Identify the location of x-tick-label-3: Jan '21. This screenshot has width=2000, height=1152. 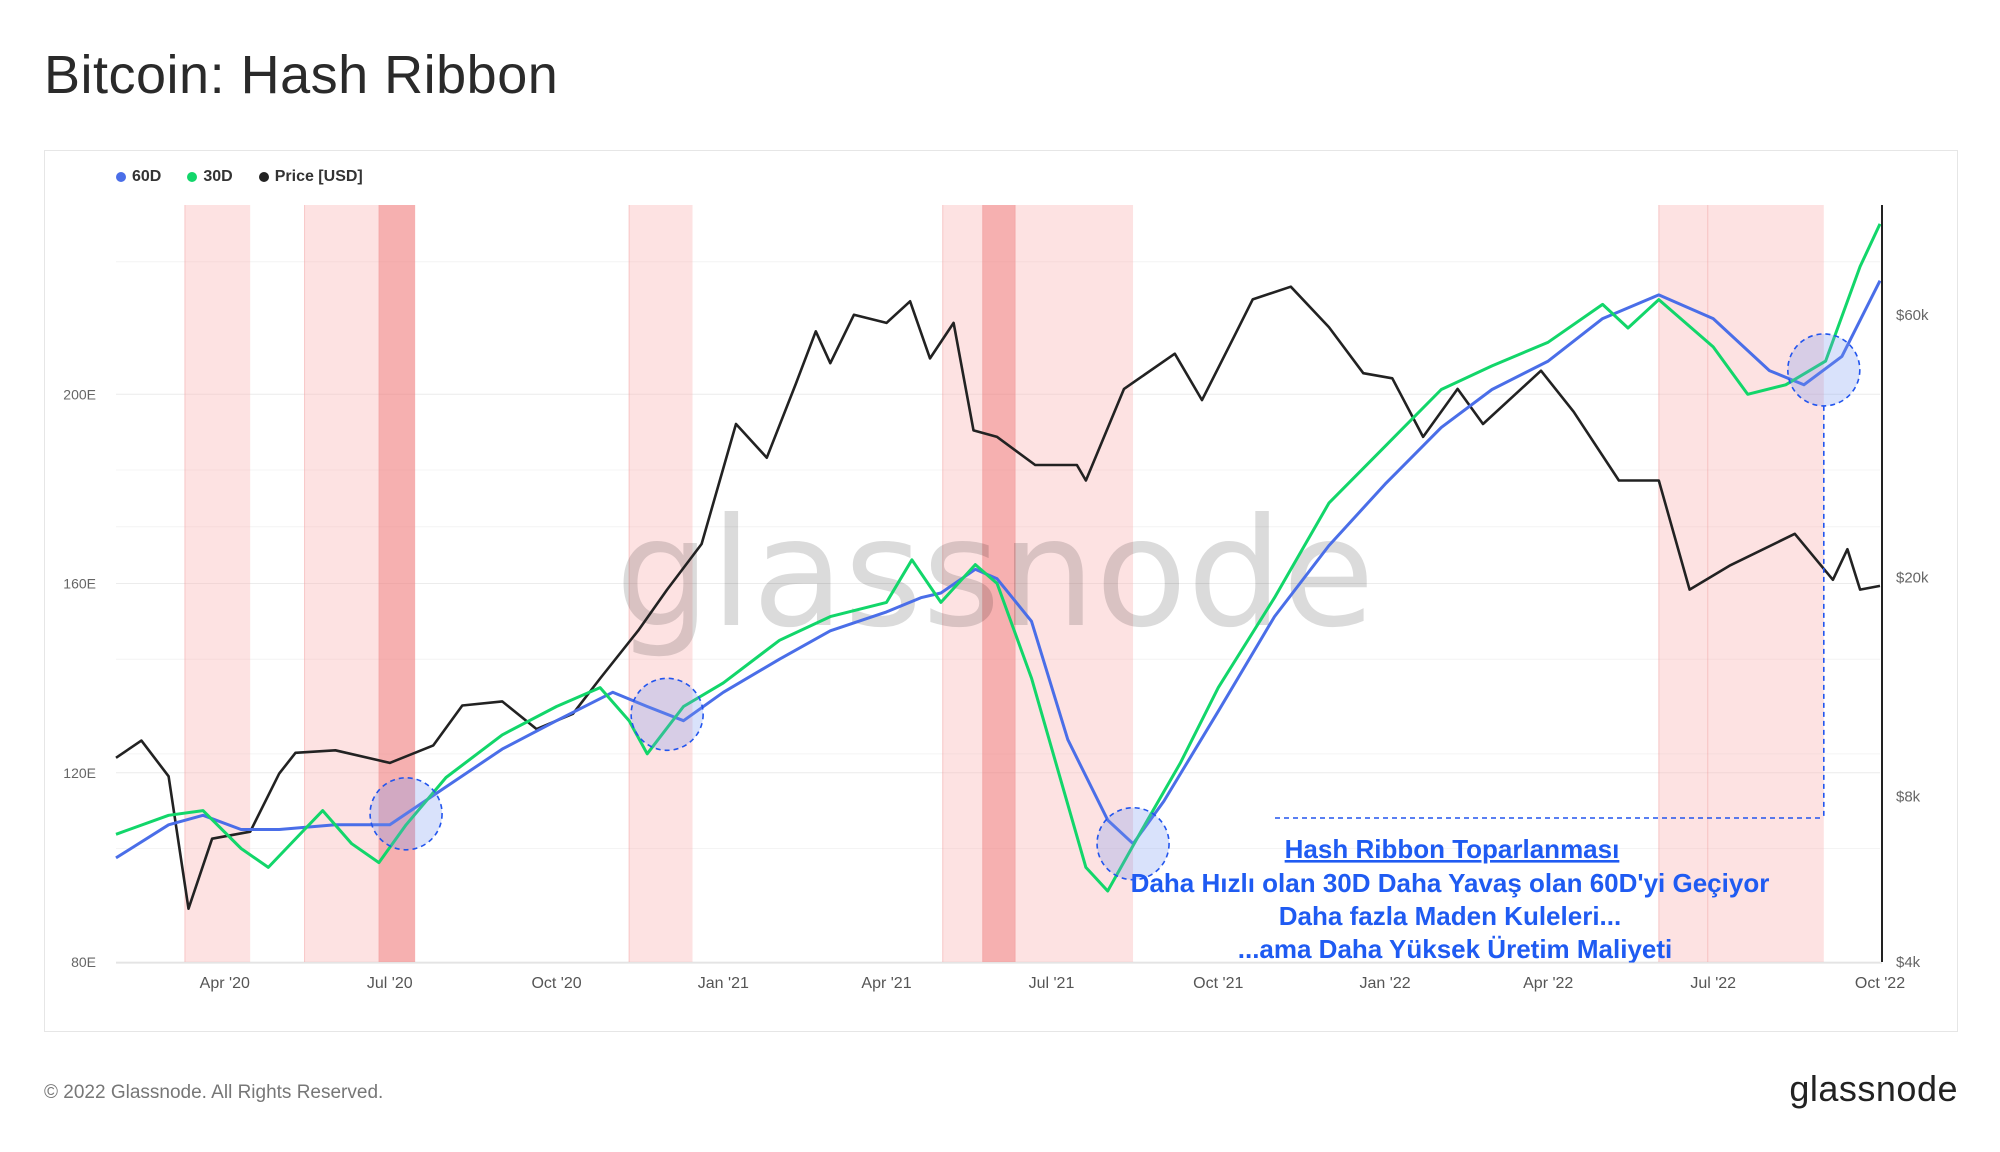
(723, 983).